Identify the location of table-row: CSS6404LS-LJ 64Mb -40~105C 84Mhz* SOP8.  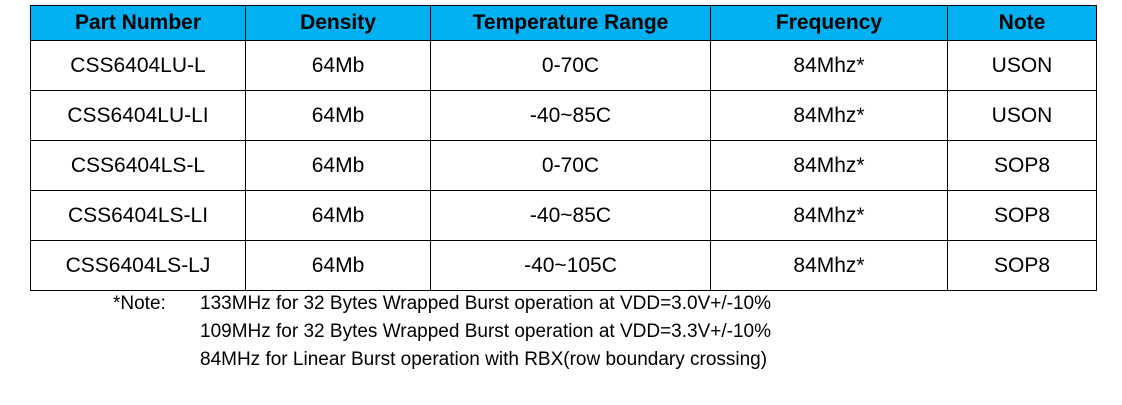
(563, 265).